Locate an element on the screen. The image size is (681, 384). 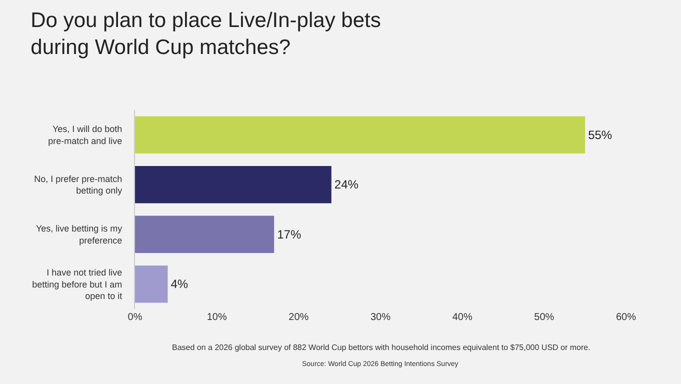
x-tick-label: 40% is located at coordinates (462, 317).